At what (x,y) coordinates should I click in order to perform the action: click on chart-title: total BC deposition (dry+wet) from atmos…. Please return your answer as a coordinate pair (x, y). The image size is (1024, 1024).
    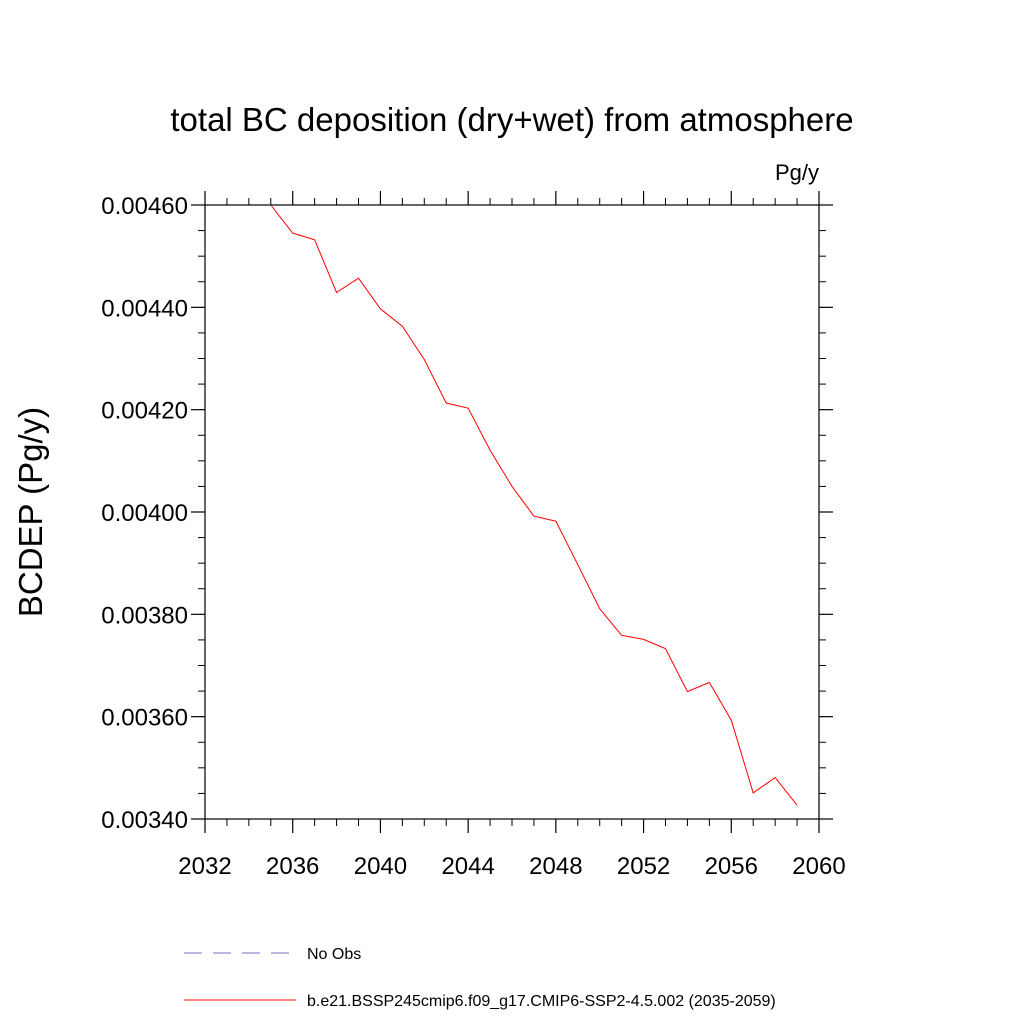
    Looking at the image, I should click on (511, 119).